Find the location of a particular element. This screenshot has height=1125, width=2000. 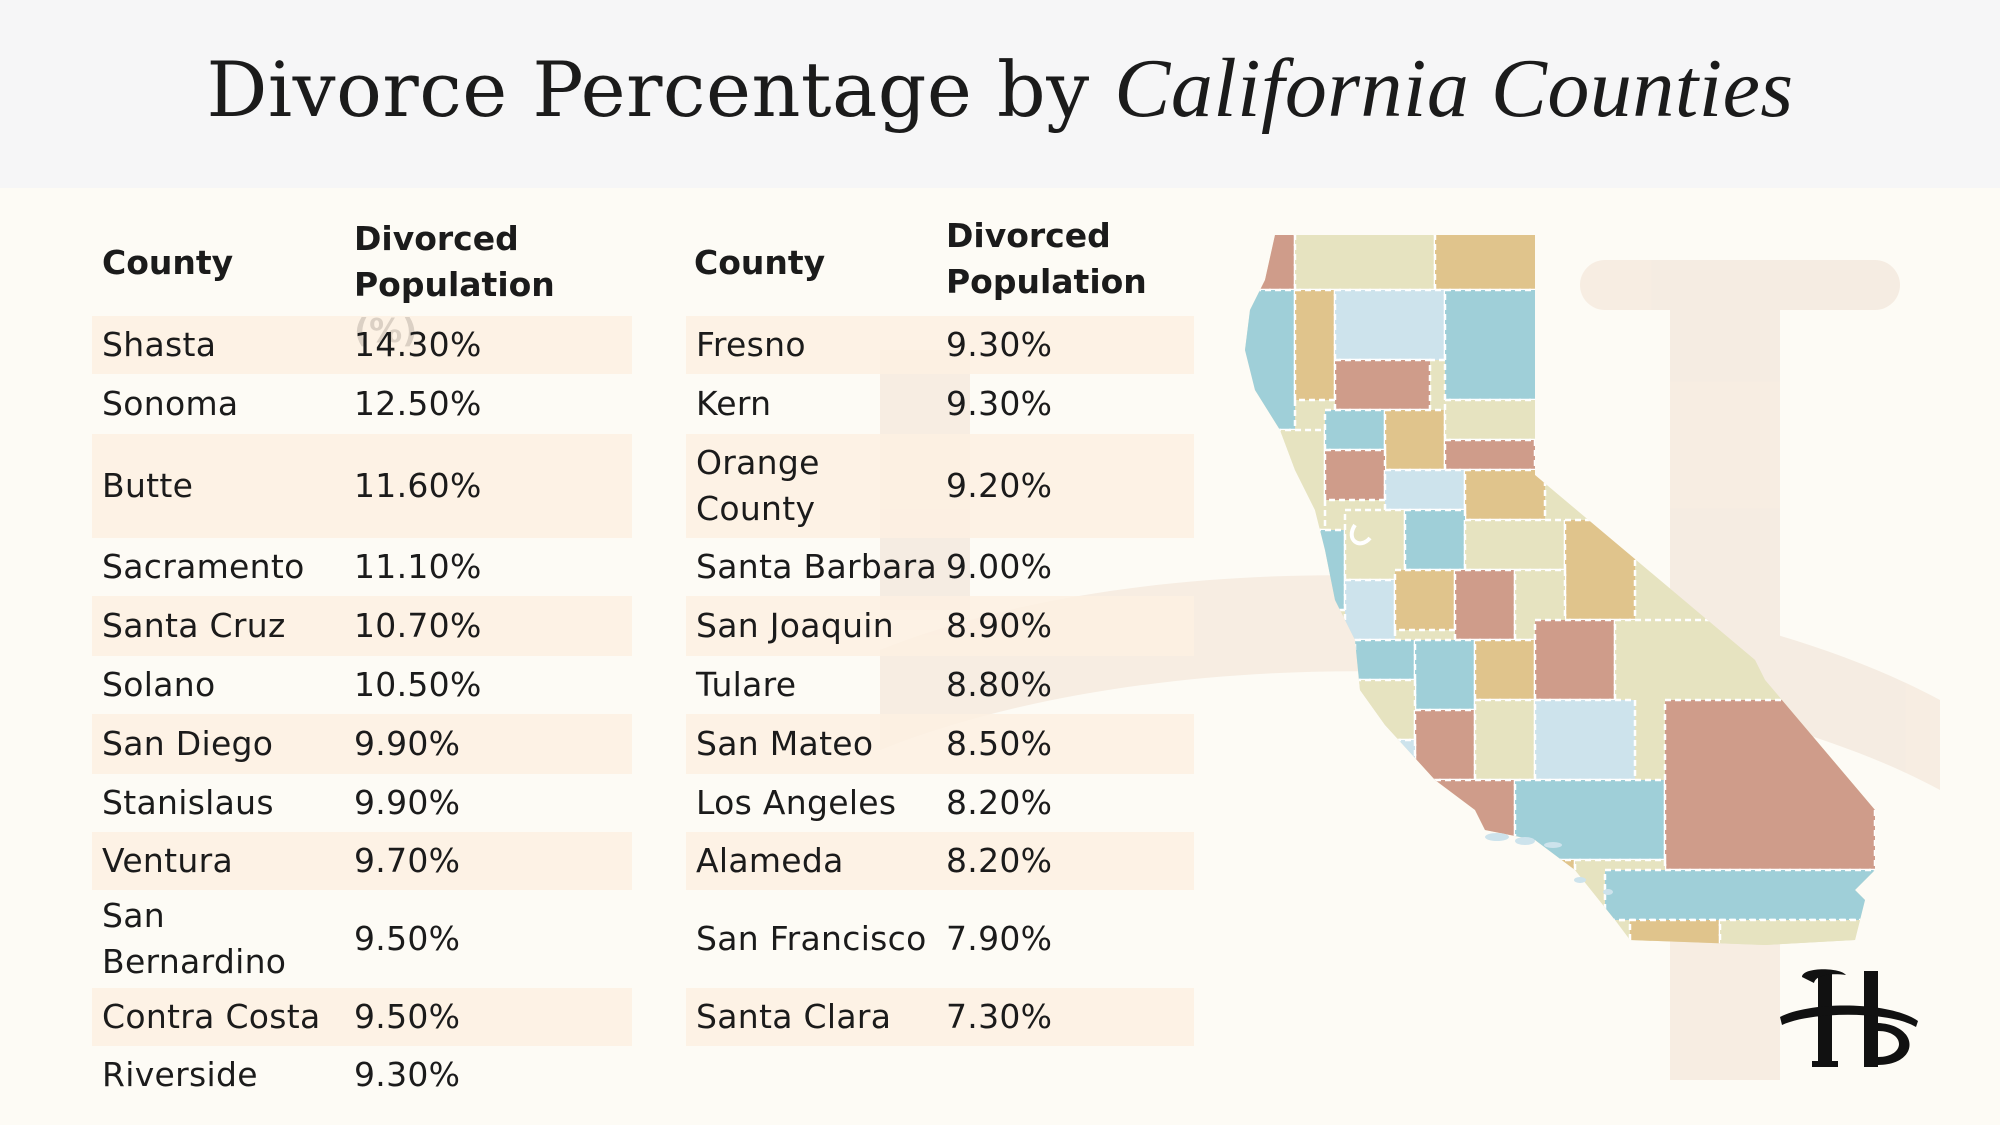

table-row: Shasta 14.30% is located at coordinates (362, 345).